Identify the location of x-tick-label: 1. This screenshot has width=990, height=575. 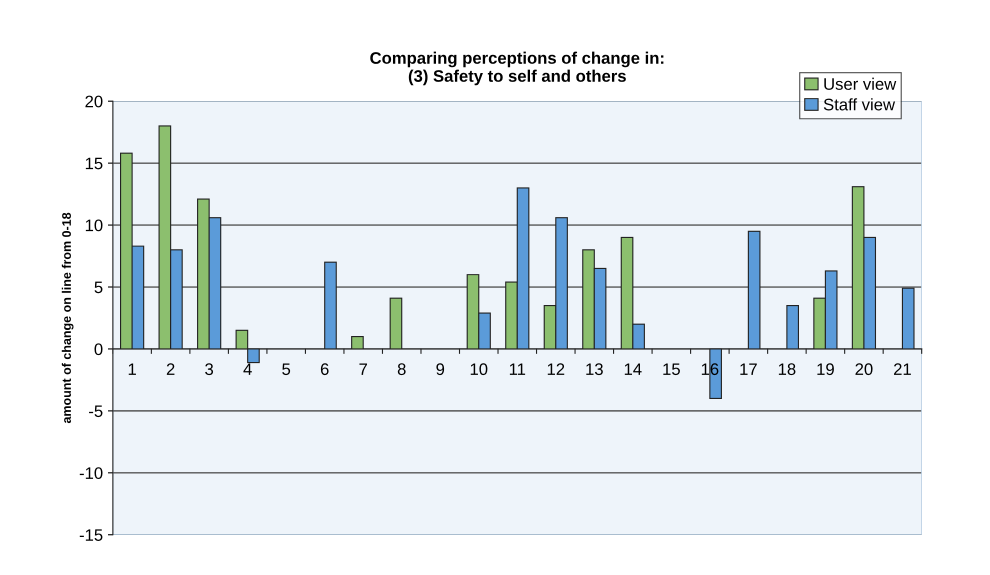
(132, 369).